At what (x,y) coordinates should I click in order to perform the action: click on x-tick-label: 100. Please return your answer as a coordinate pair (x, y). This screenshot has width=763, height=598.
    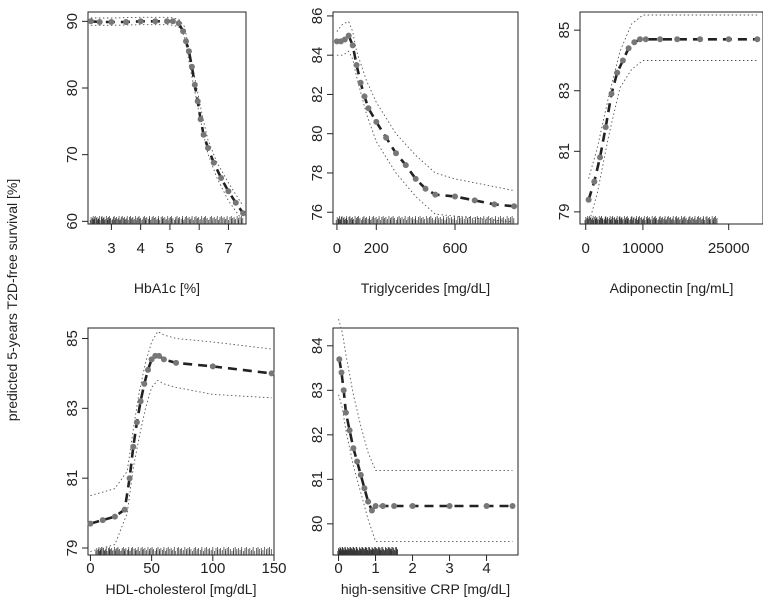
    Looking at the image, I should click on (212, 568).